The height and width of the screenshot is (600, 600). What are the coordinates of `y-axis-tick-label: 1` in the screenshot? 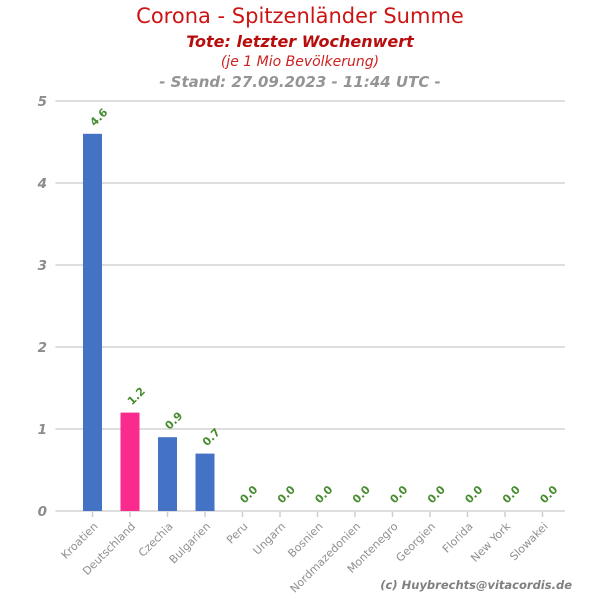 It's located at (42, 430).